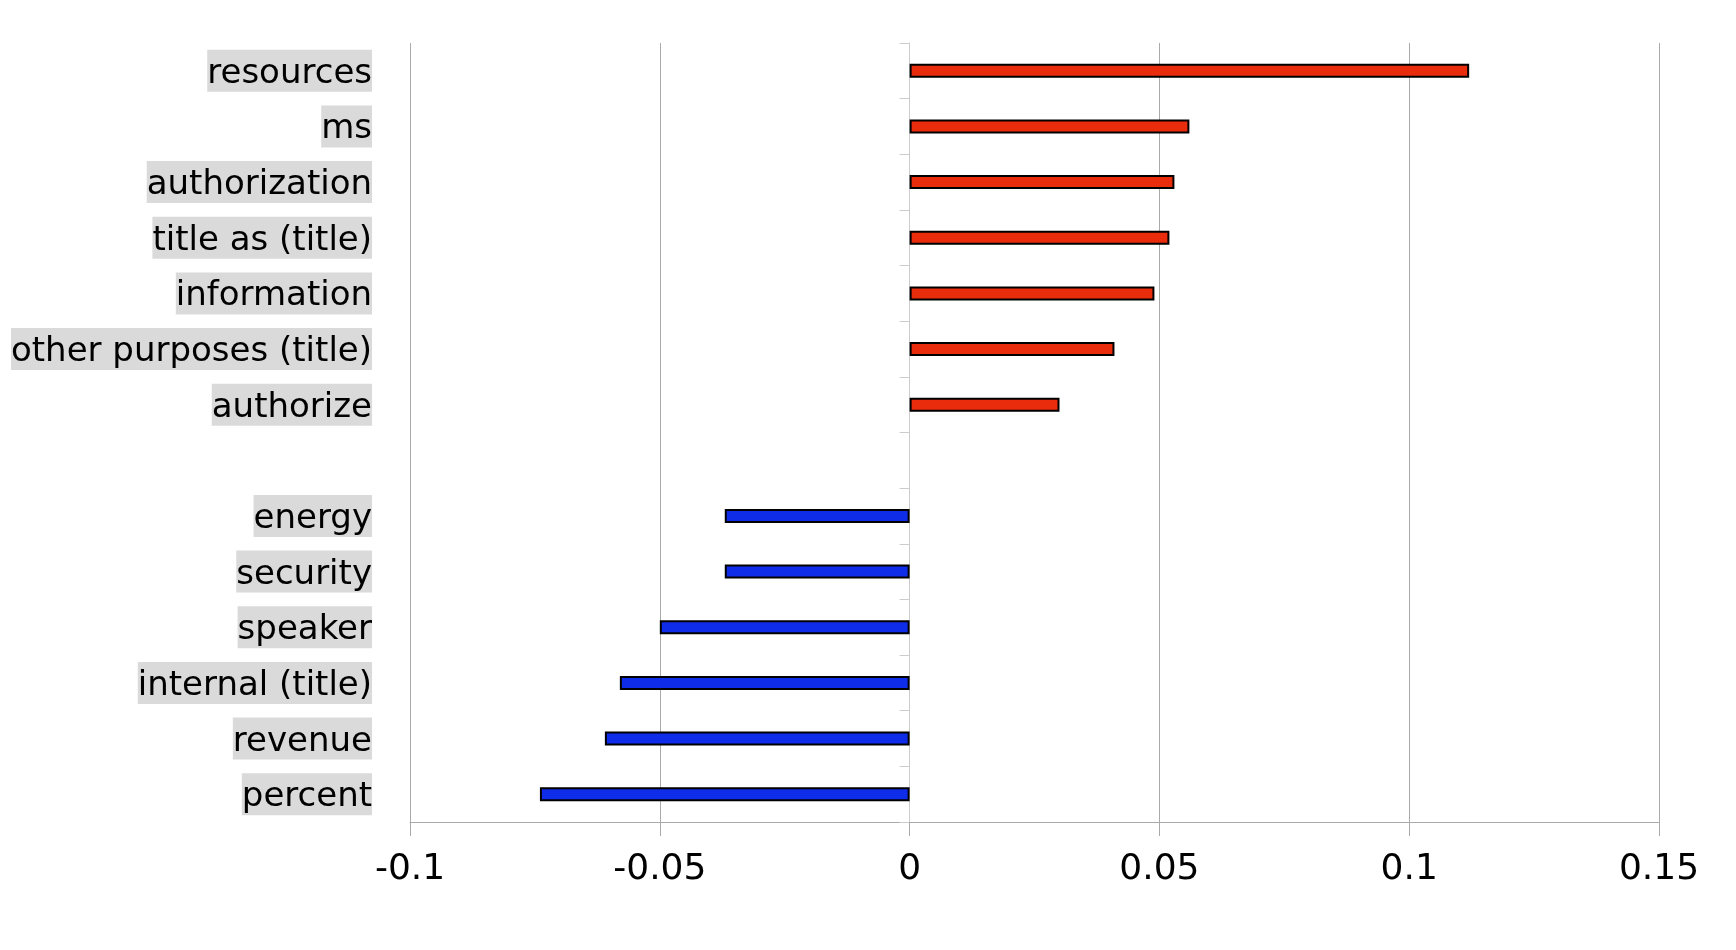  Describe the element at coordinates (292, 404) in the screenshot. I see `y-tick-label: authorize` at that location.